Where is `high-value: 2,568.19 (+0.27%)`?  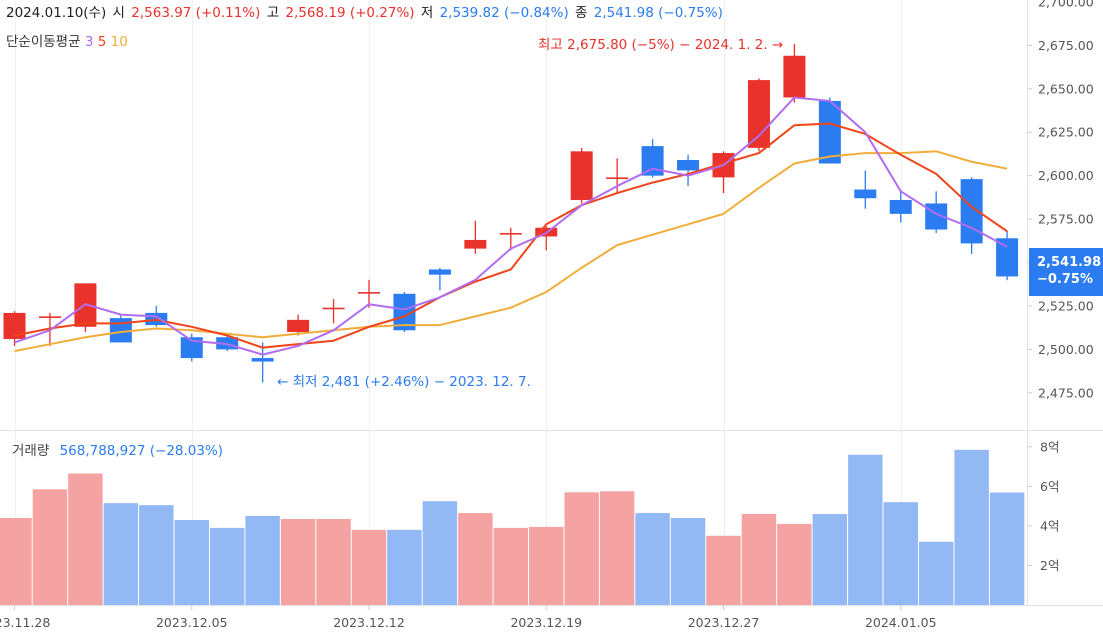
high-value: 2,568.19 (+0.27%) is located at coordinates (350, 13).